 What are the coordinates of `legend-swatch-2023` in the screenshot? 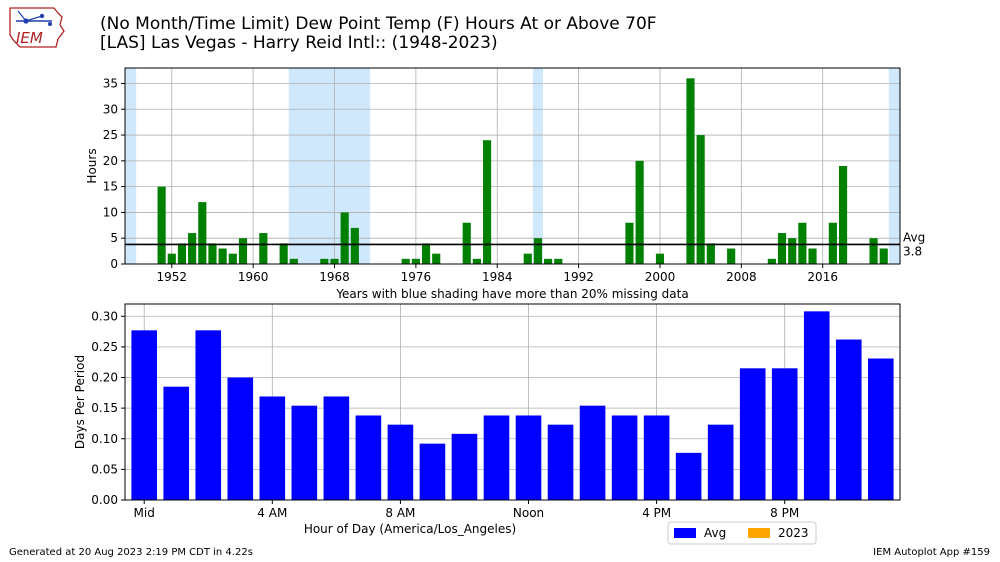 It's located at (759, 533).